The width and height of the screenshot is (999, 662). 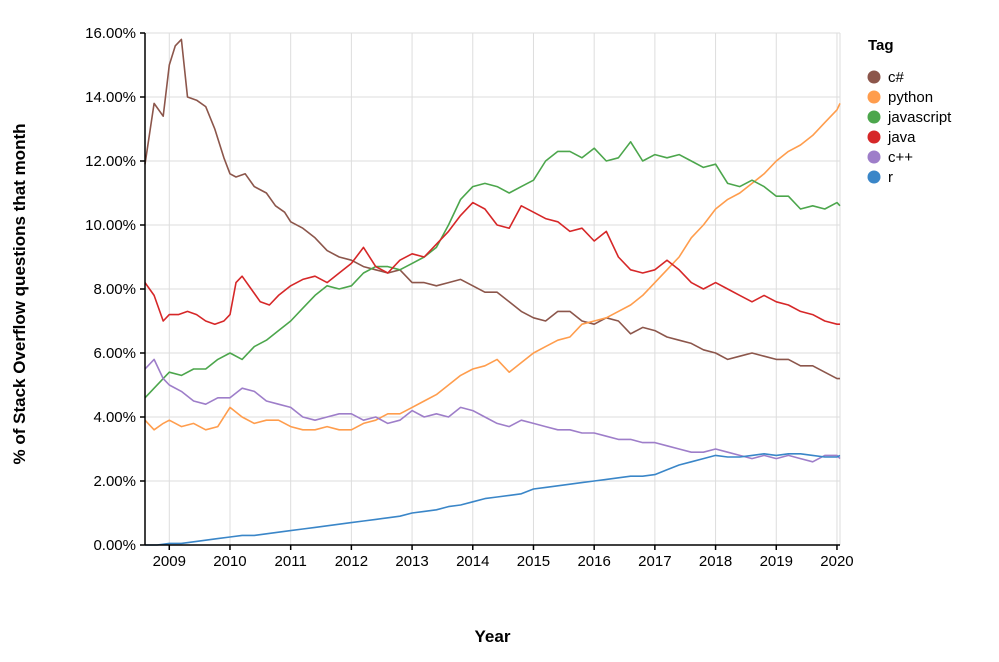 What do you see at coordinates (291, 561) in the screenshot?
I see `x-tick-label: 2011` at bounding box center [291, 561].